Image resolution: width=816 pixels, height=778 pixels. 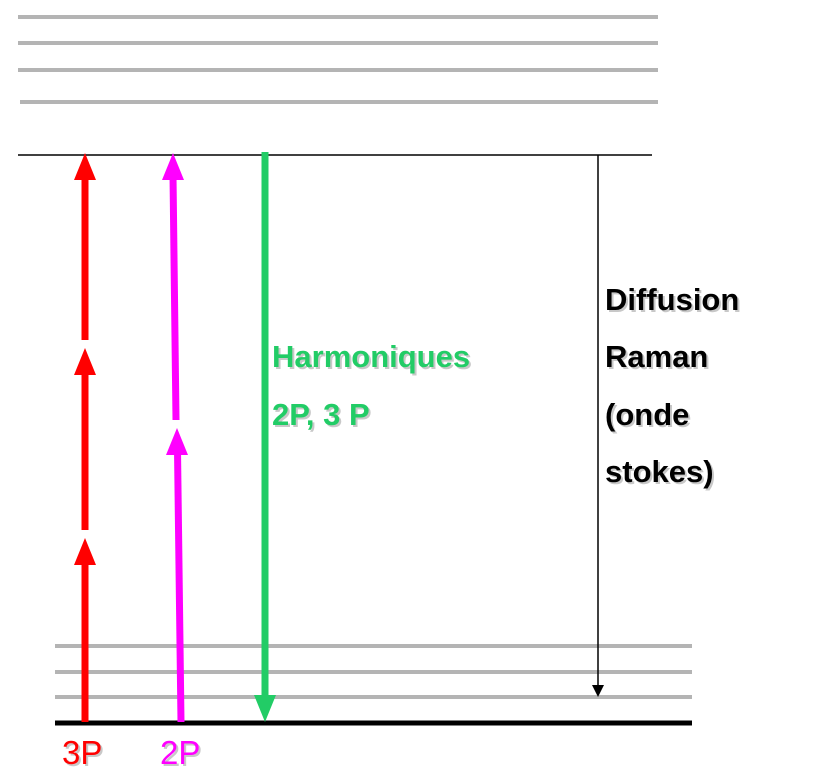 I want to click on raman-label: stokes), so click(x=659, y=471).